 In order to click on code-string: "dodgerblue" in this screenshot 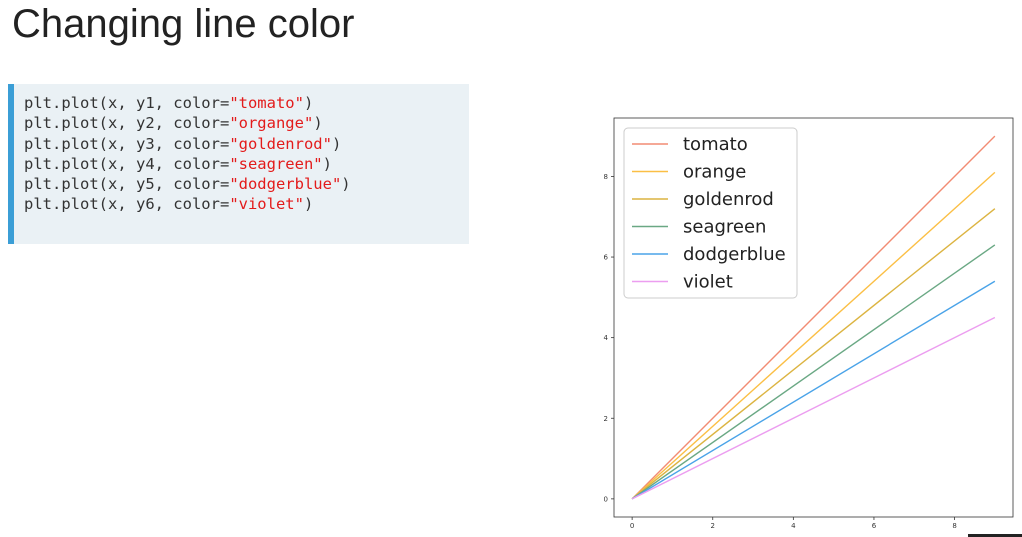, I will do `click(285, 184)`.